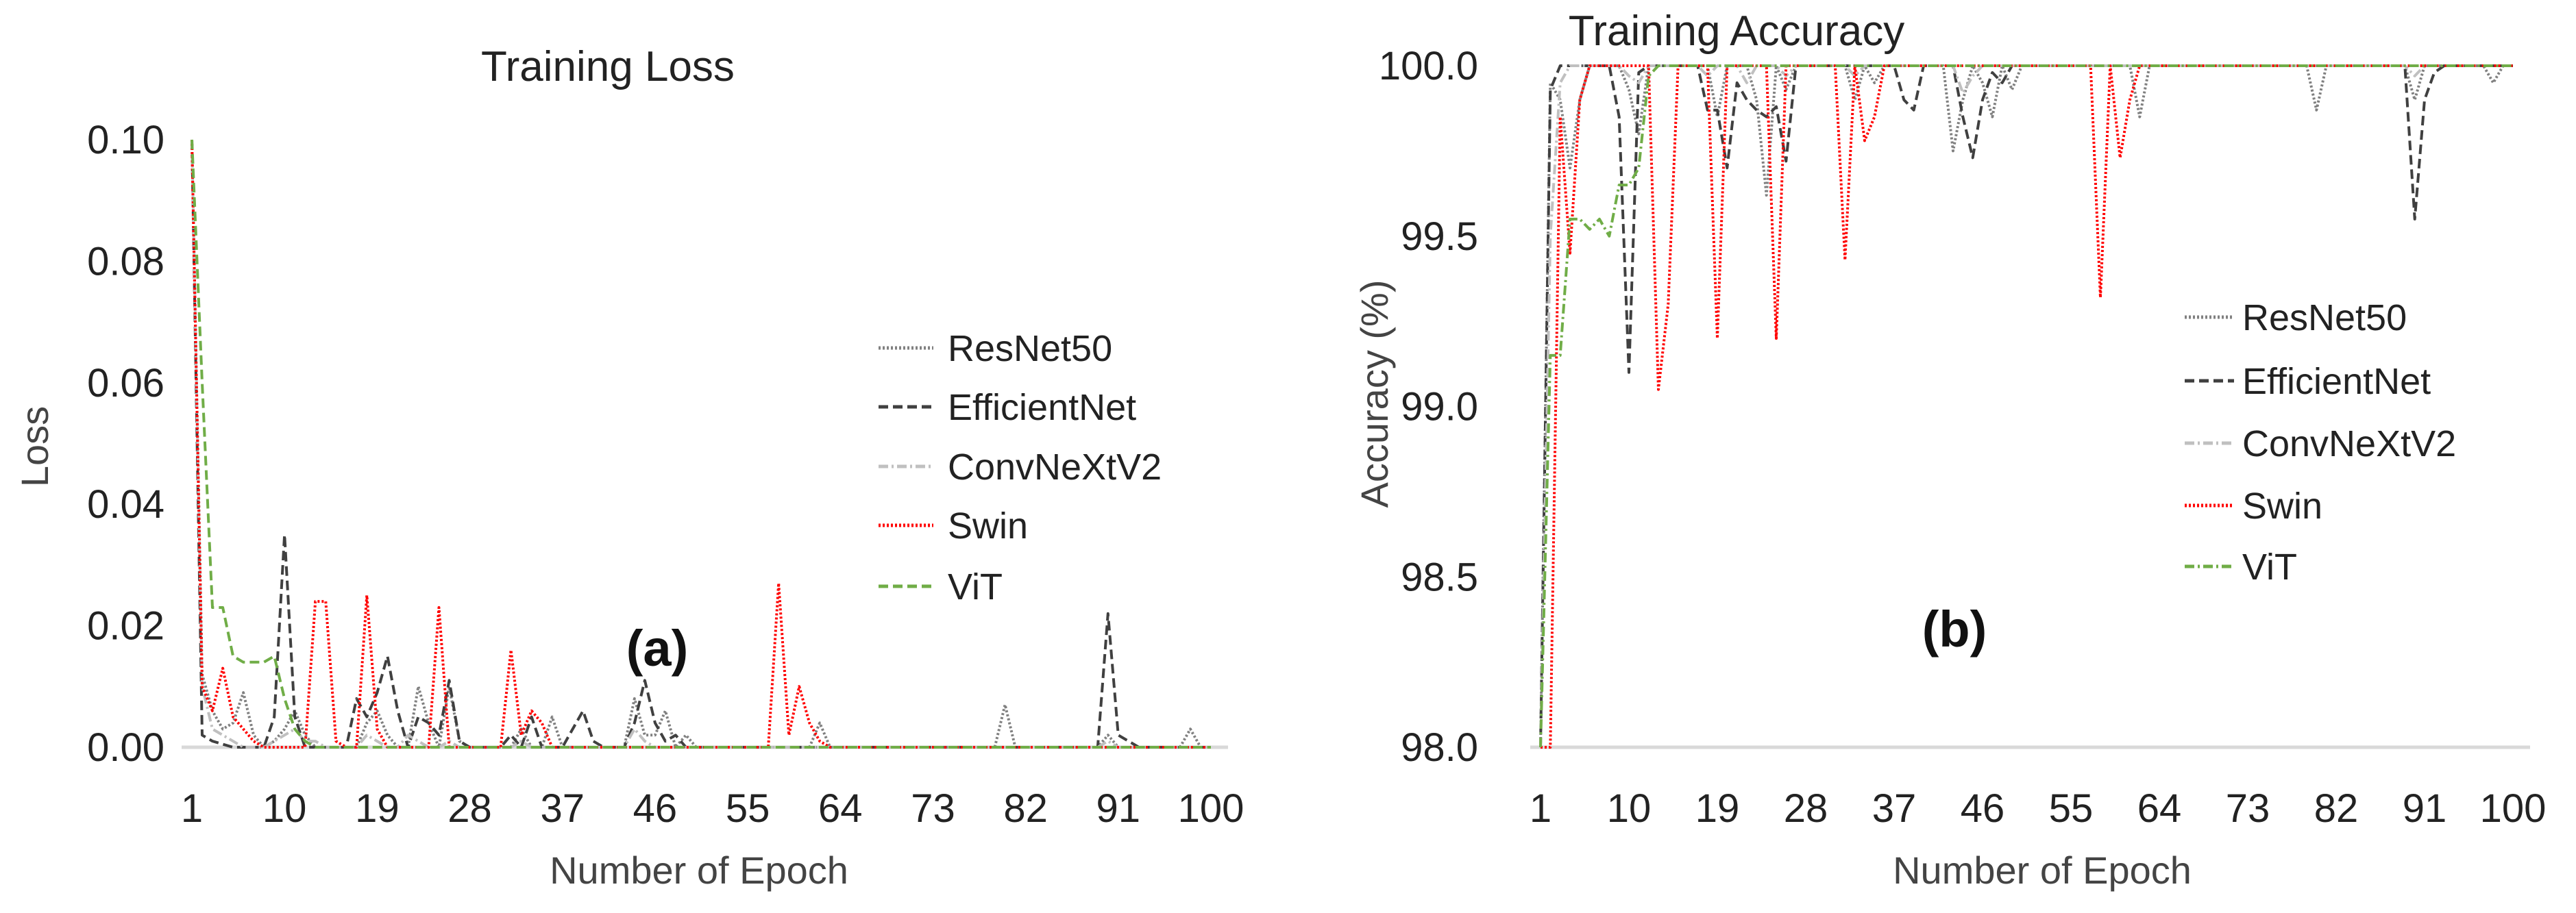 The width and height of the screenshot is (2576, 913). Describe the element at coordinates (126, 626) in the screenshot. I see `y-tick-label: 0.02` at that location.